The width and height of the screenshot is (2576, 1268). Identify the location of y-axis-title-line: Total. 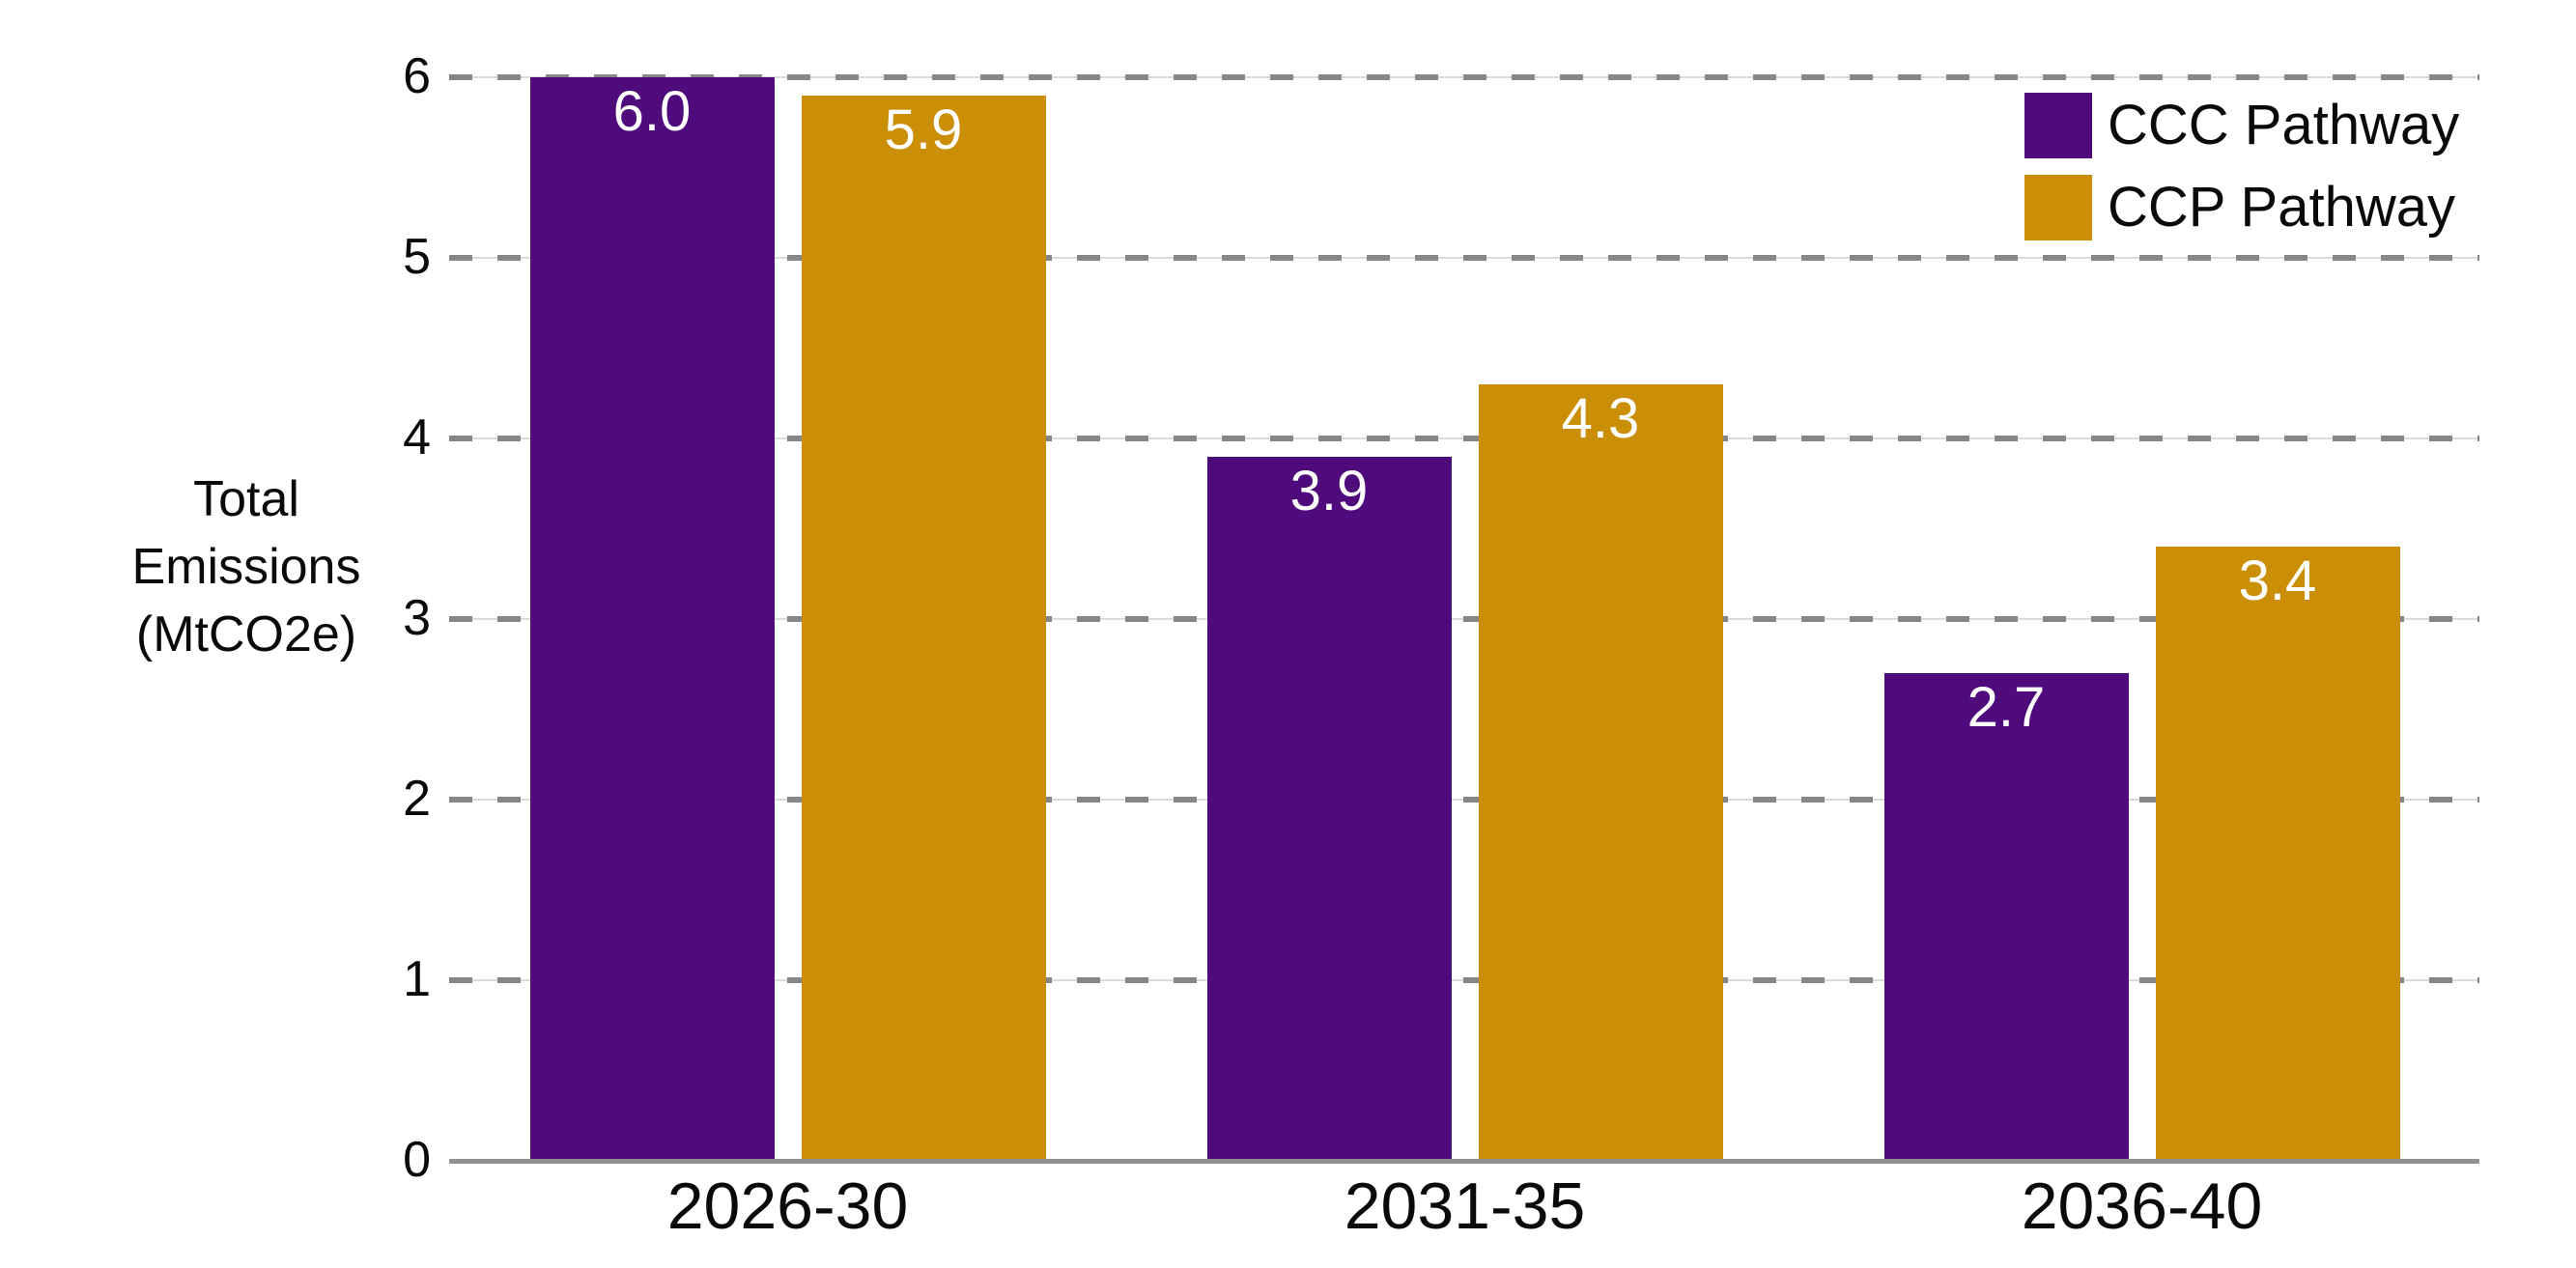
(246, 499).